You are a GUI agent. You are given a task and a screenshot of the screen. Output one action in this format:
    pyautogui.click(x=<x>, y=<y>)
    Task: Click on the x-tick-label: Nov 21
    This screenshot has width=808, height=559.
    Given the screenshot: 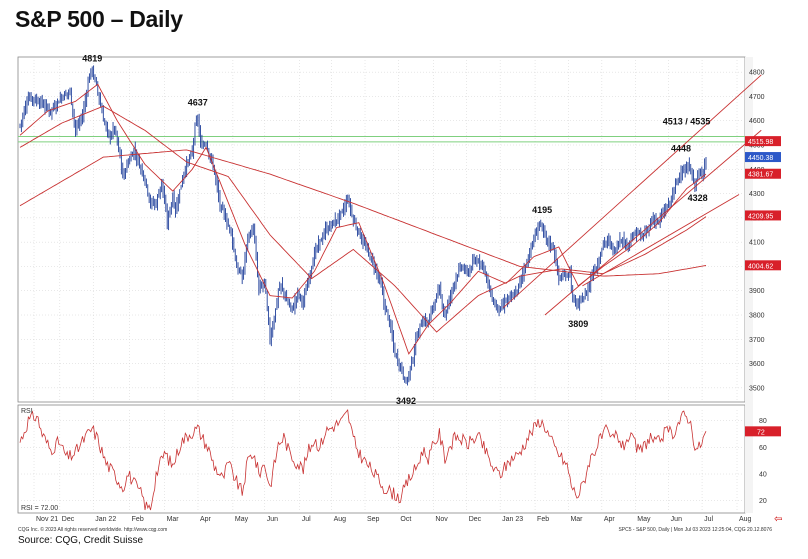 What is the action you would take?
    pyautogui.click(x=47, y=519)
    